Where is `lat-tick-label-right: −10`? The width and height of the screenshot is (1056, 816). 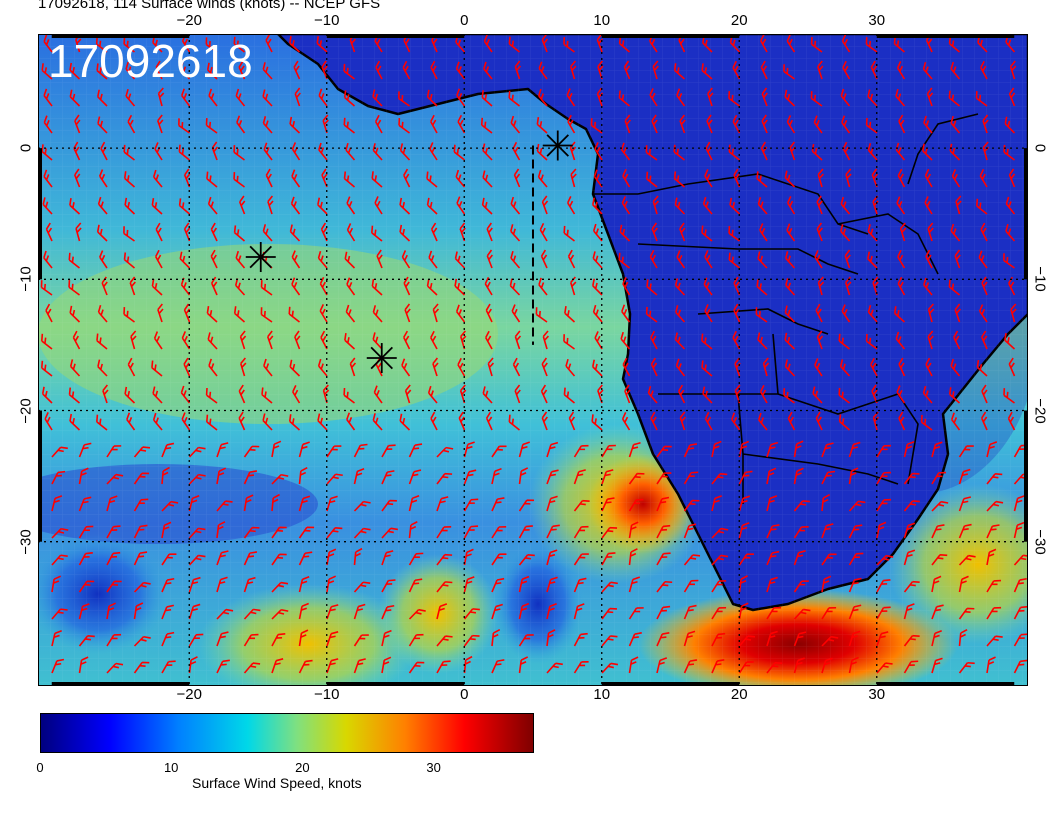 lat-tick-label-right: −10 is located at coordinates (1040, 279).